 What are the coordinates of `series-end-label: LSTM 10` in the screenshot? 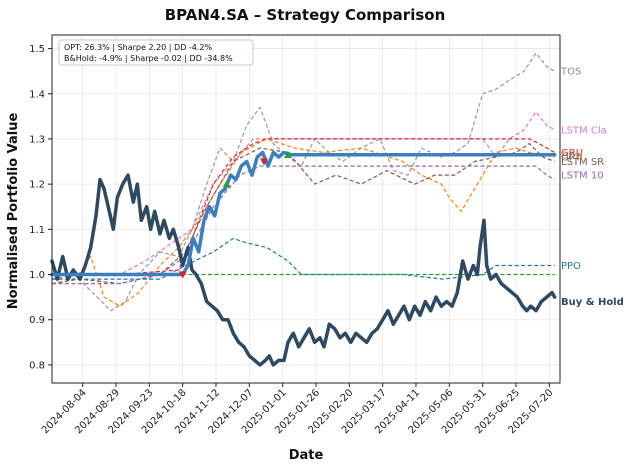 It's located at (582, 176).